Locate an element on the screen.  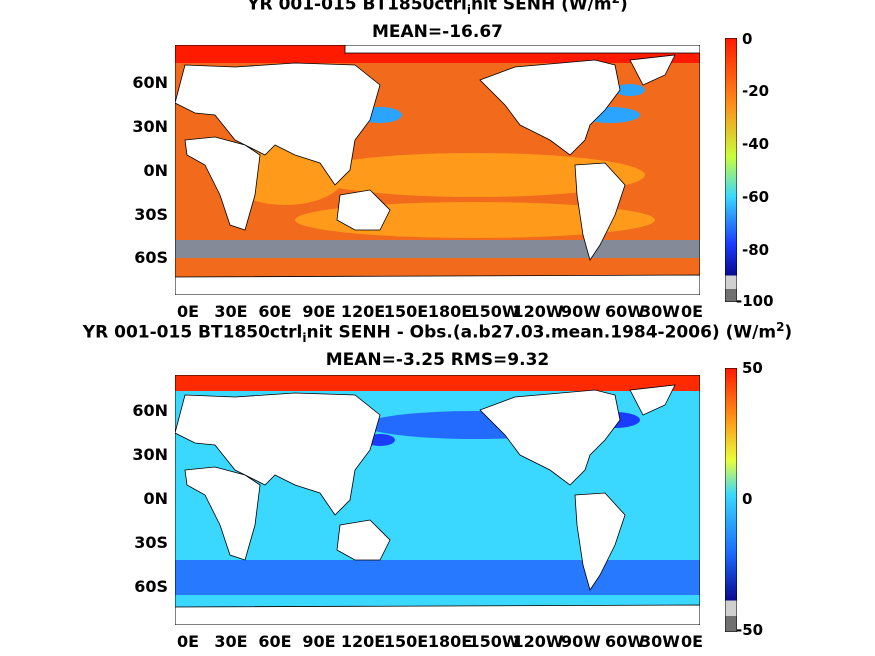
panel1-lat-30s: 30S is located at coordinates (151, 214).